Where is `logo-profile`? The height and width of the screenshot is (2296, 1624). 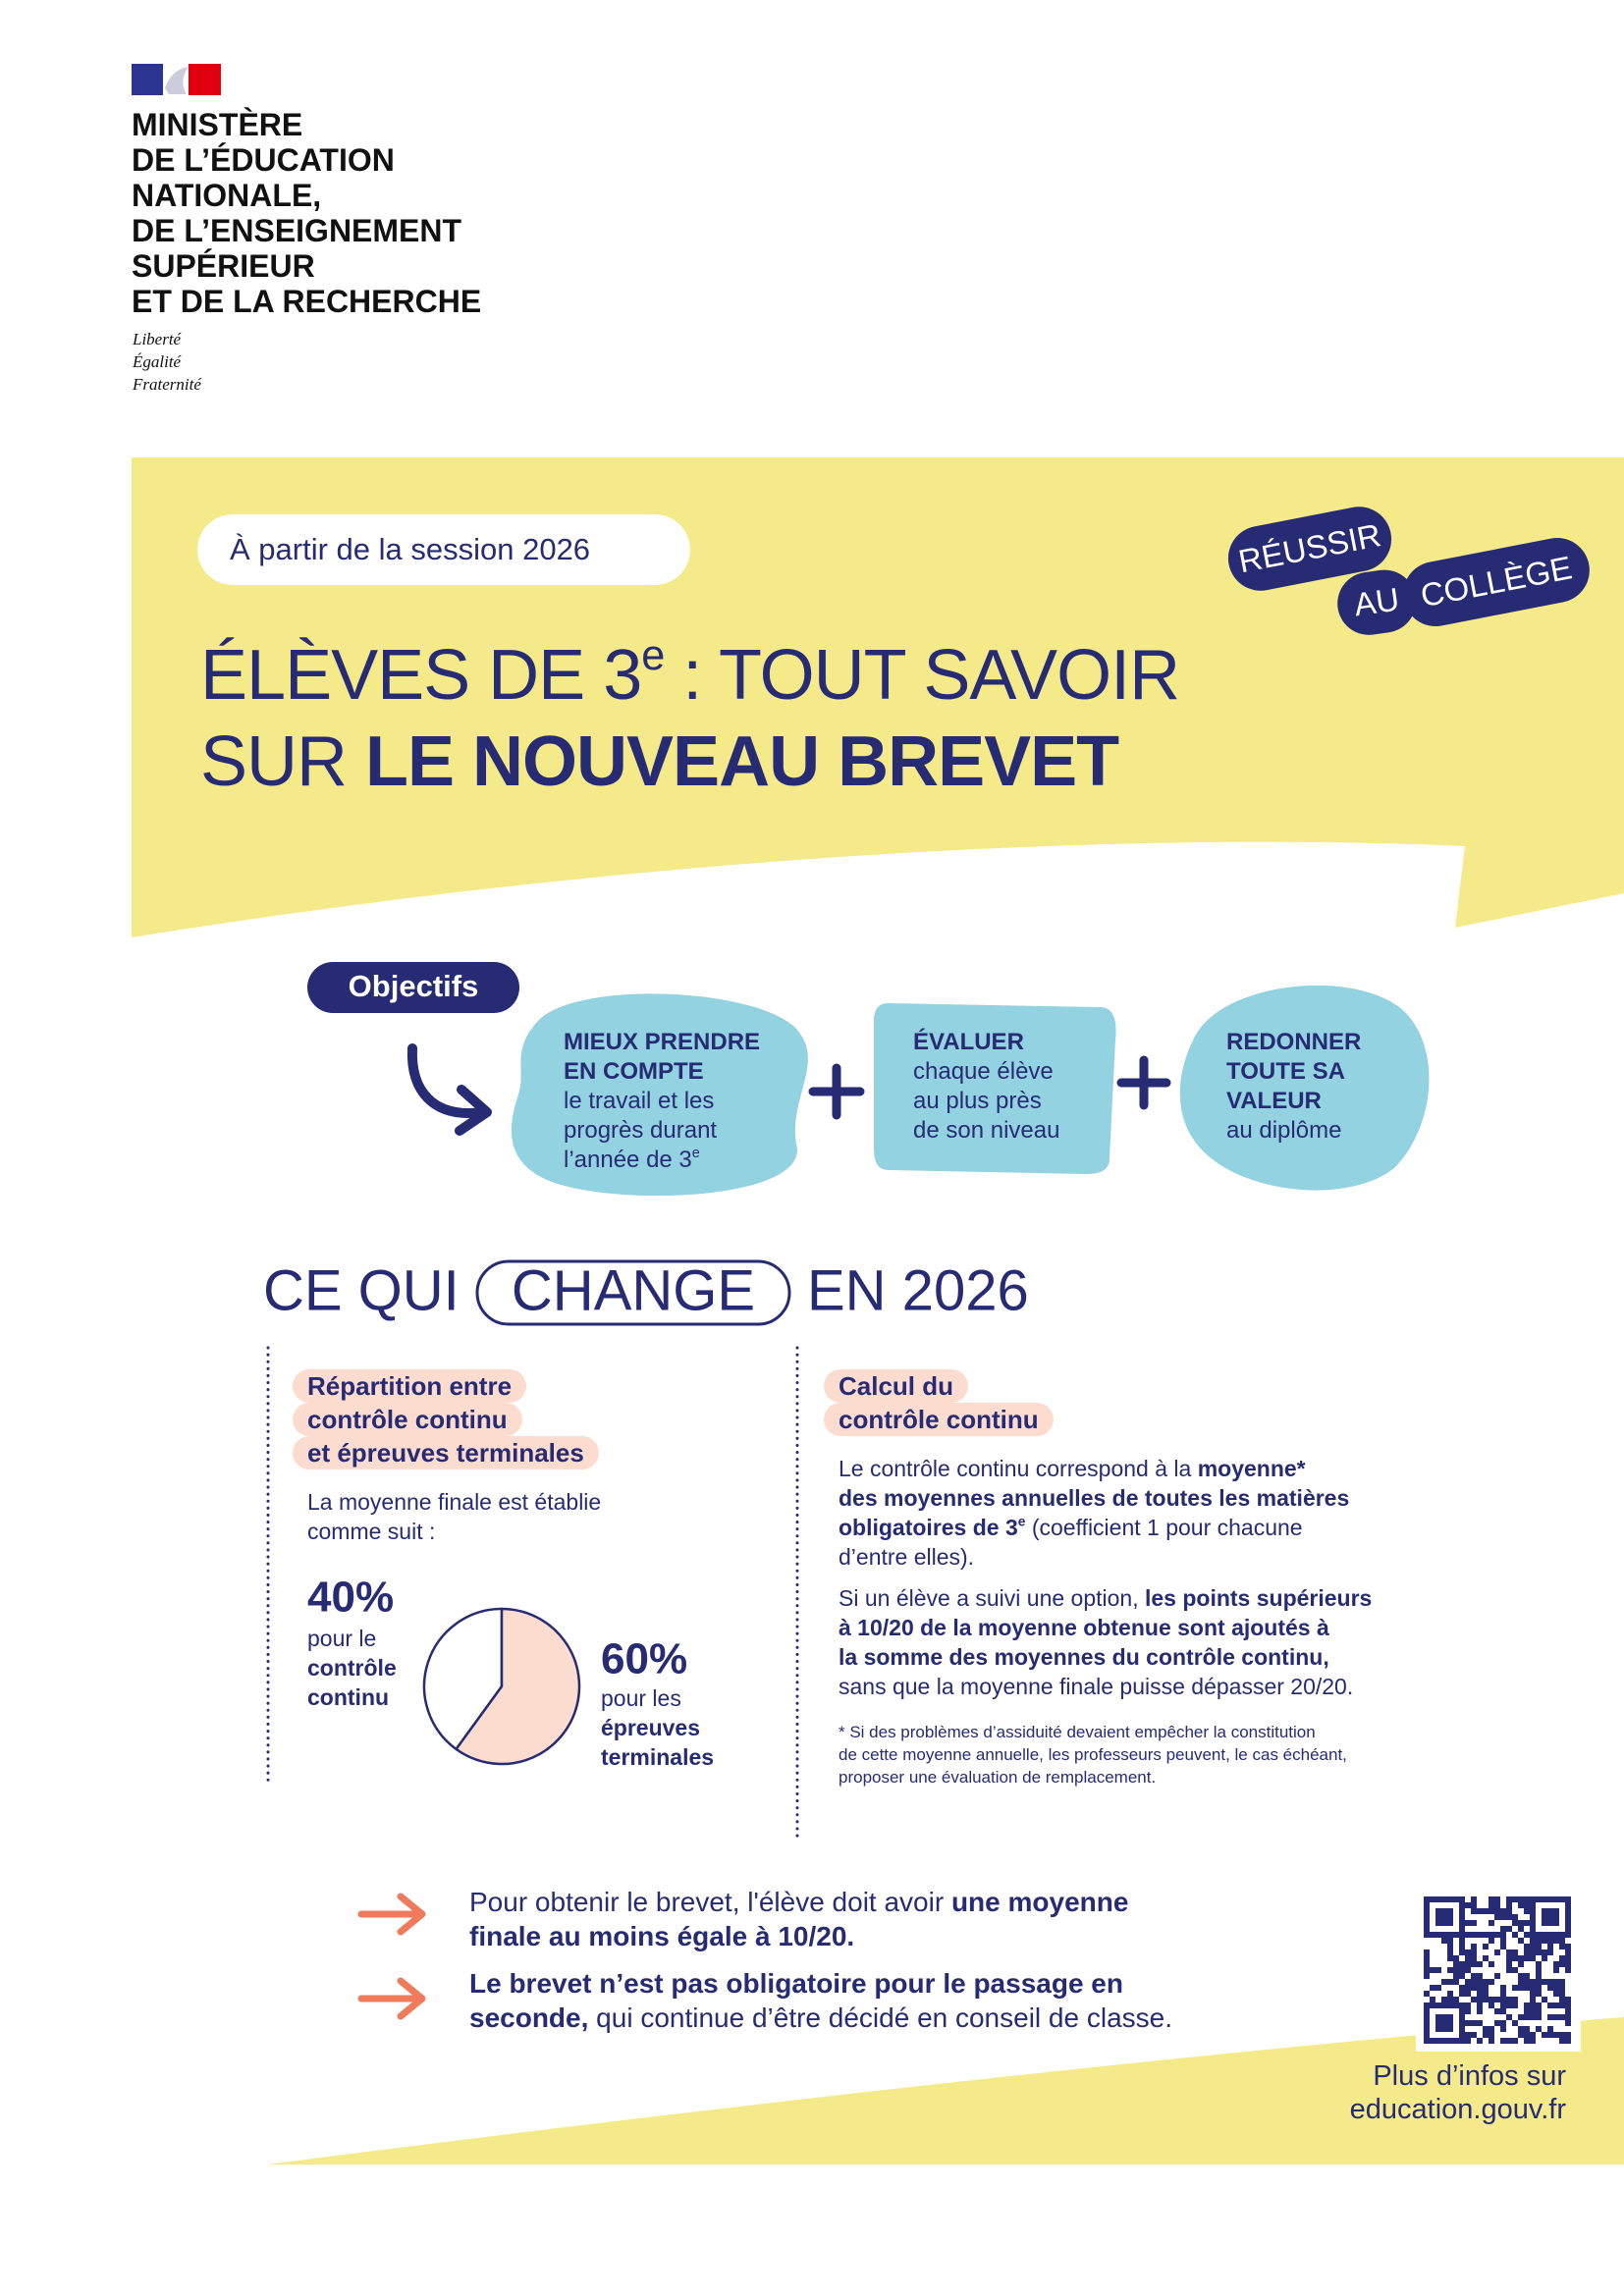 logo-profile is located at coordinates (177, 80).